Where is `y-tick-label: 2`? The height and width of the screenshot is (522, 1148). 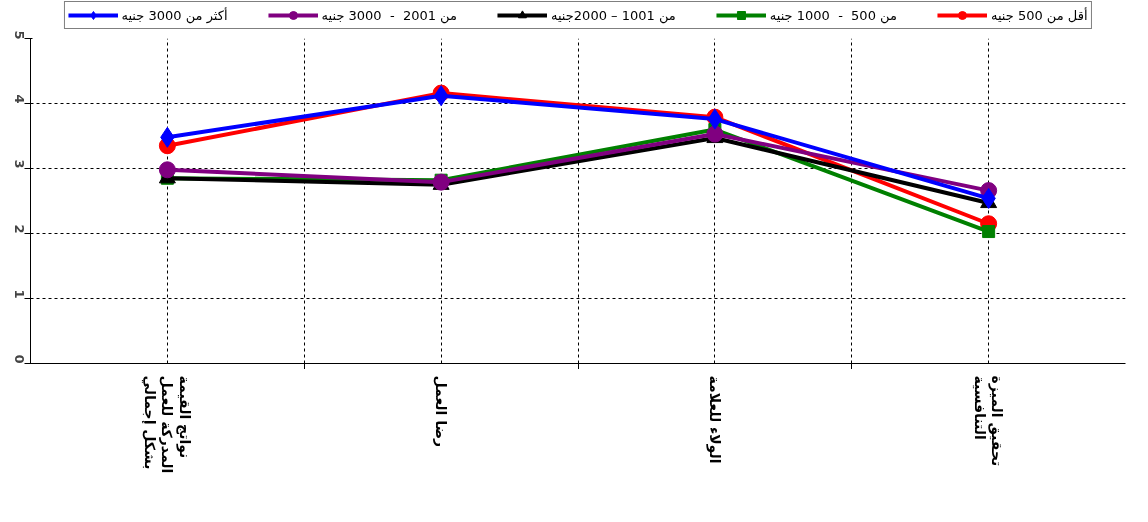
y-tick-label: 2 is located at coordinates (19, 229).